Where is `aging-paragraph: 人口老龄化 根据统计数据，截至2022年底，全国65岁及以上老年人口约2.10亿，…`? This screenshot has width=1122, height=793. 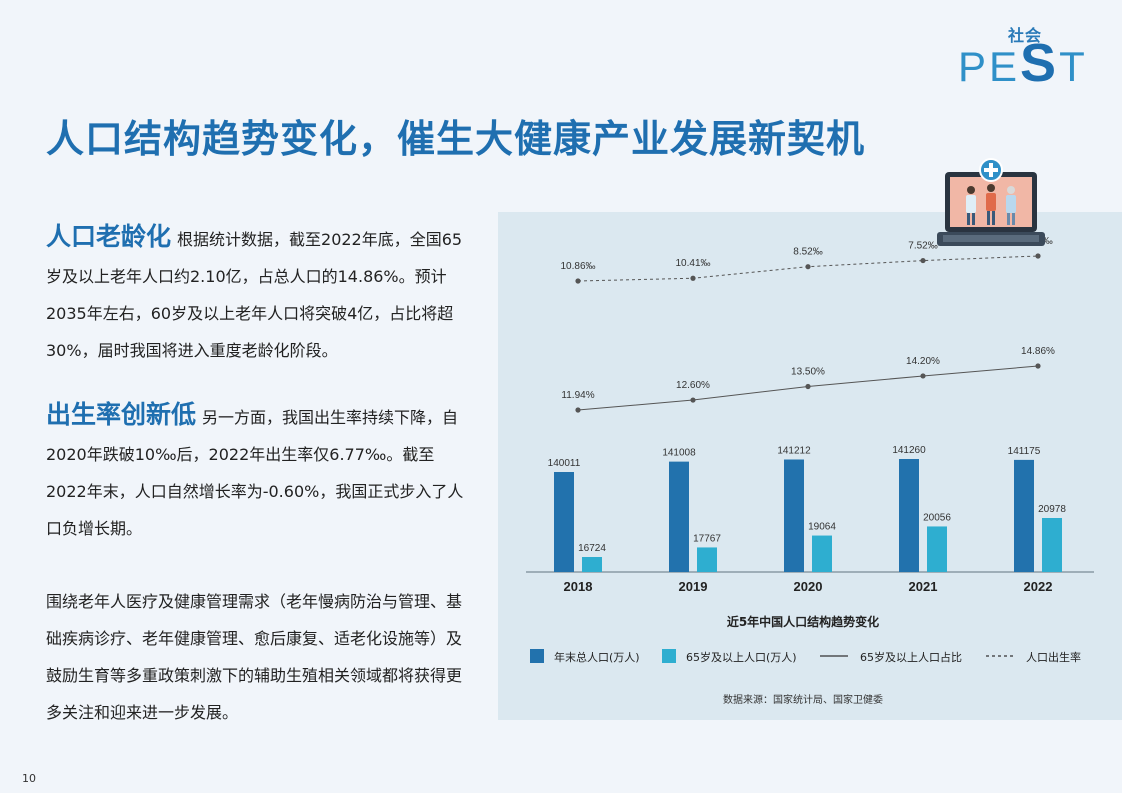
aging-paragraph: 人口老龄化 根据统计数据，截至2022年底，全国65岁及以上老年人口约2.10亿，… is located at coordinates (256, 293).